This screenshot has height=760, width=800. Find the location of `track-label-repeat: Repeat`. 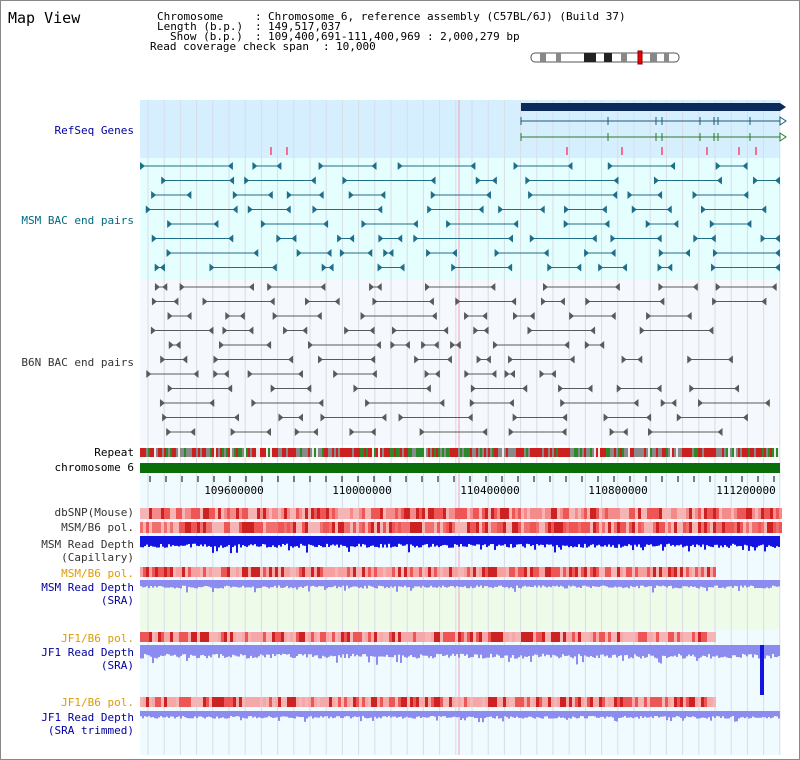

track-label-repeat: Repeat is located at coordinates (114, 452).